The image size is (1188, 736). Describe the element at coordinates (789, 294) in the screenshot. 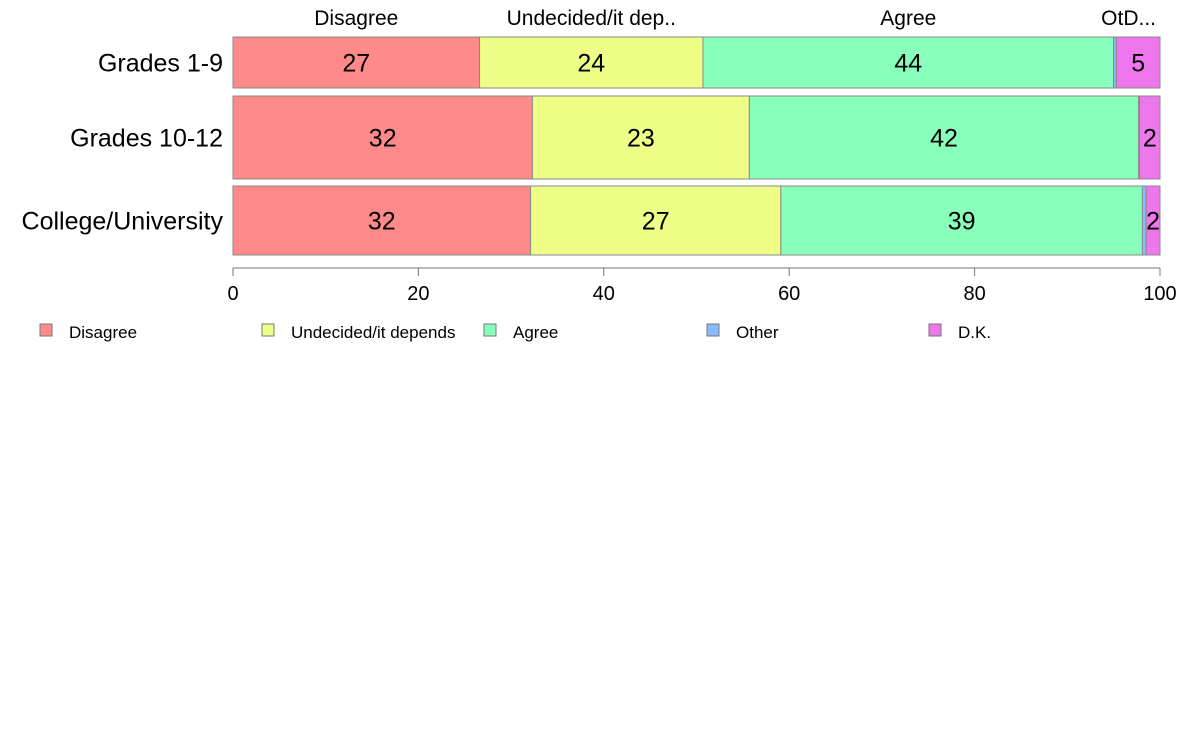

I see `x-tick-label: 60` at that location.